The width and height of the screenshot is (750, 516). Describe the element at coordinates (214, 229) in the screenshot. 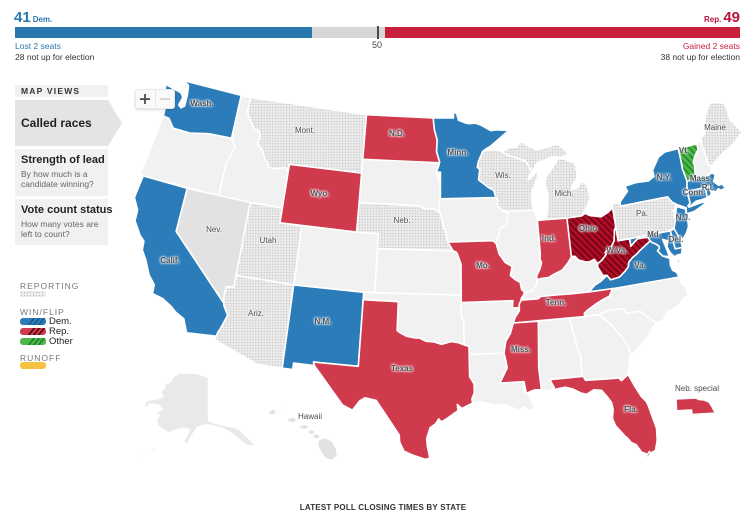

I see `svg-text: Nev.` at that location.